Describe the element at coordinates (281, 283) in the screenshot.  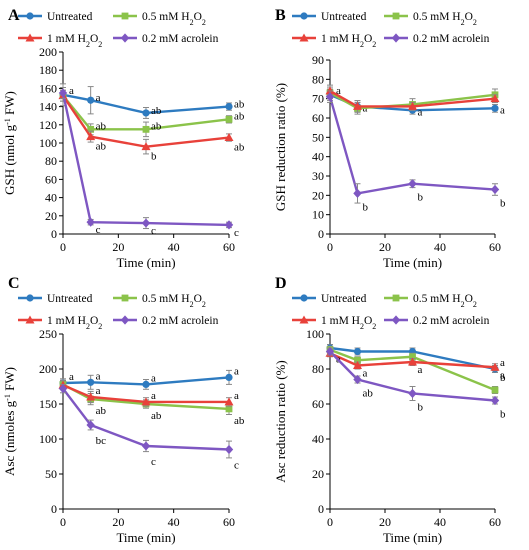
I see `panel-letter: D` at that location.